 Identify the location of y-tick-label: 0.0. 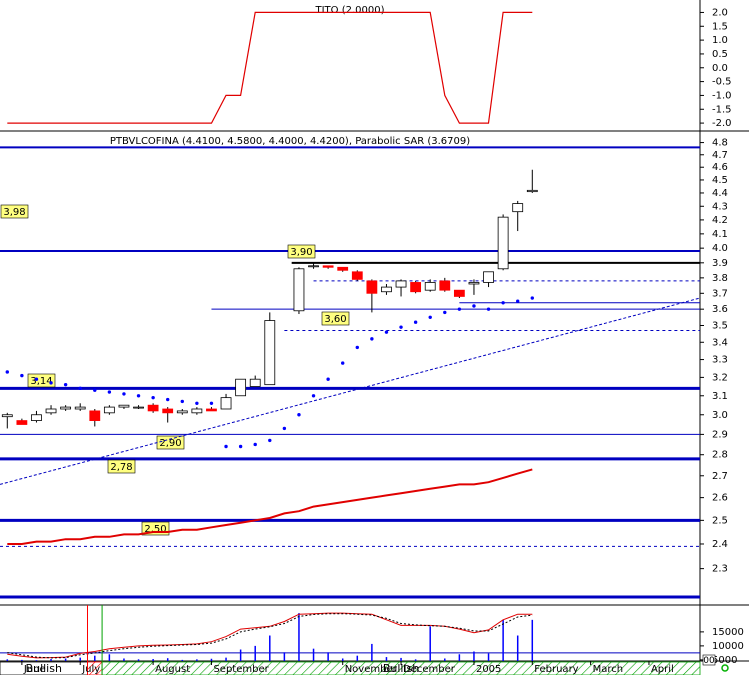
(720, 68).